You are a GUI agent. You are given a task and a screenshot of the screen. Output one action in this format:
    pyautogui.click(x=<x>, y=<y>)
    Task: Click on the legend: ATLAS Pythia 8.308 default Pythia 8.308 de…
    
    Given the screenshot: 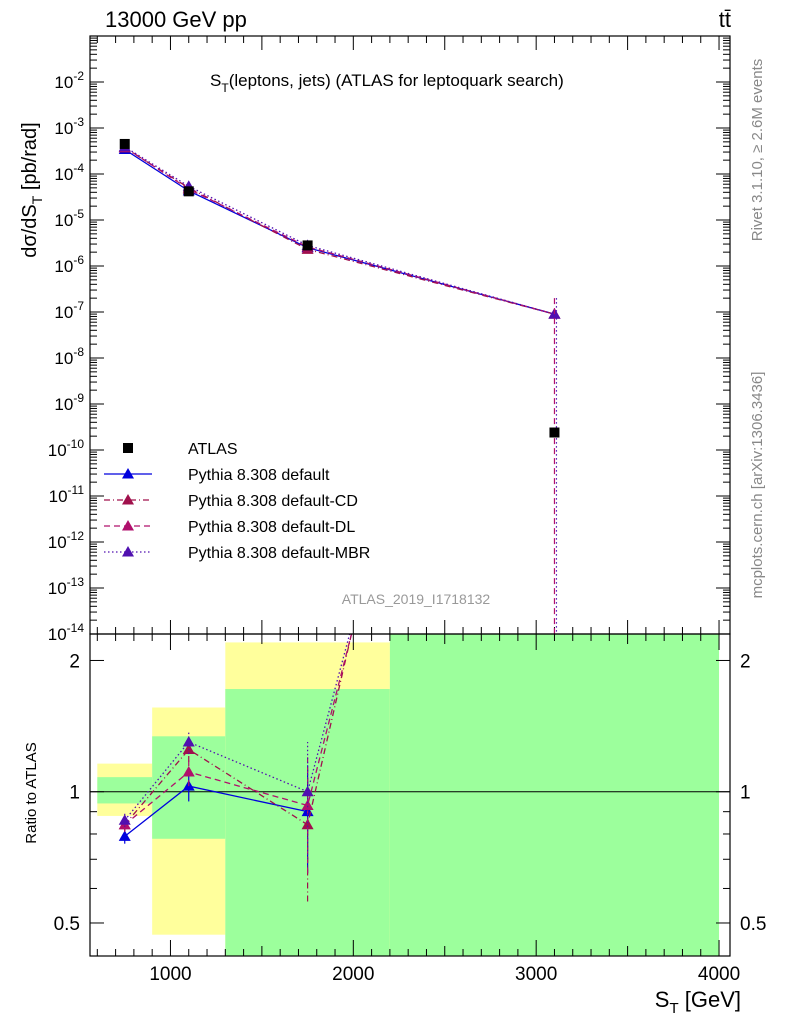 What is the action you would take?
    pyautogui.click(x=237, y=501)
    